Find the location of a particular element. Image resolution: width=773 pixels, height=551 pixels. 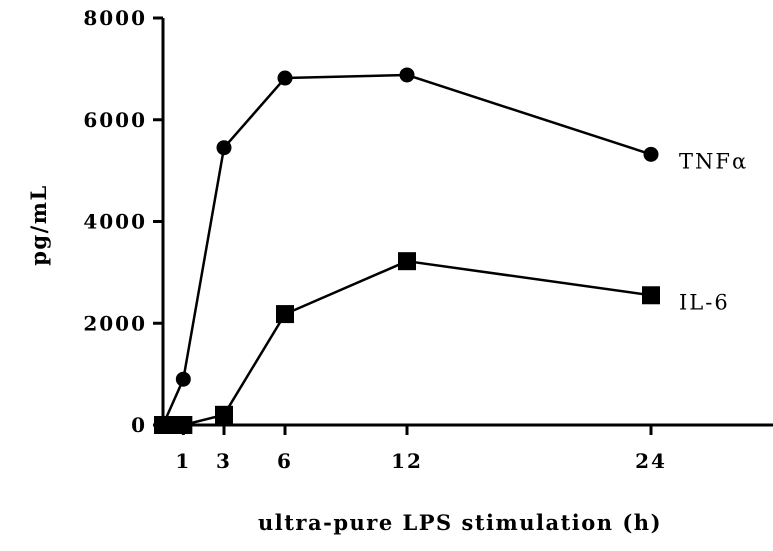

x-axis-ticks: 1 3 6 12 24 is located at coordinates (421, 449).